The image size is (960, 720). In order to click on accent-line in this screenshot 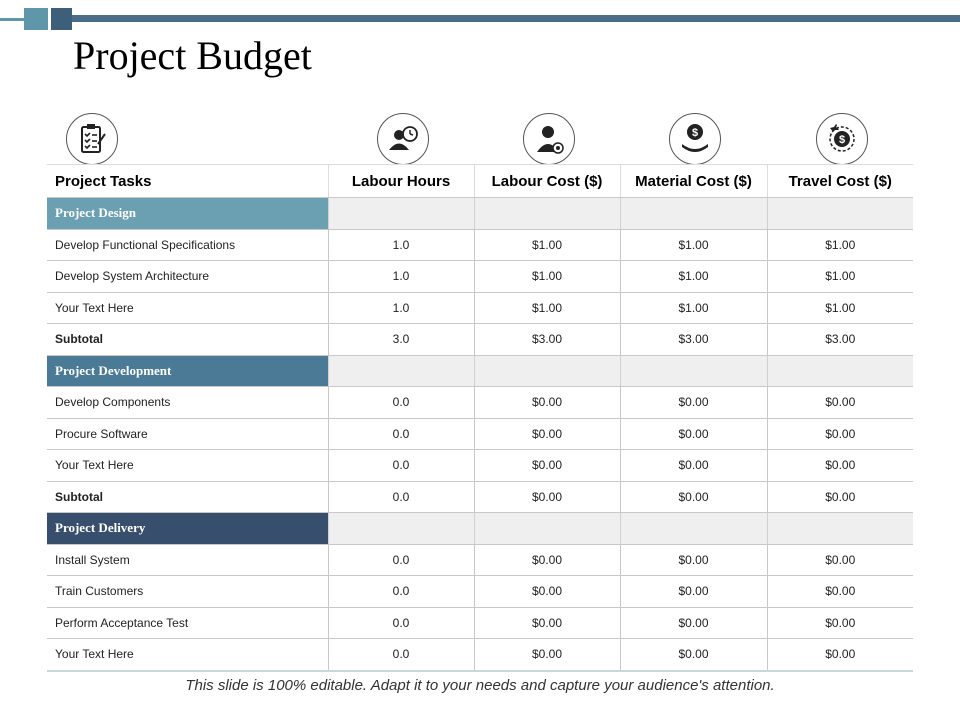, I will do `click(516, 18)`.